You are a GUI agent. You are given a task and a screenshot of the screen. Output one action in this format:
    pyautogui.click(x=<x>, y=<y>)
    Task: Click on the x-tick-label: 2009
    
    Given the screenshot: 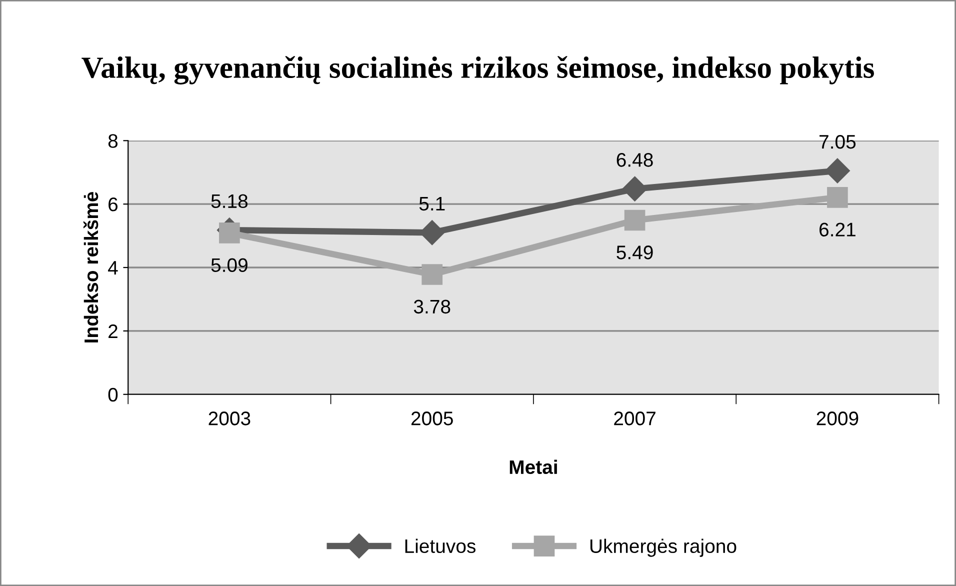 What is the action you would take?
    pyautogui.click(x=837, y=419)
    